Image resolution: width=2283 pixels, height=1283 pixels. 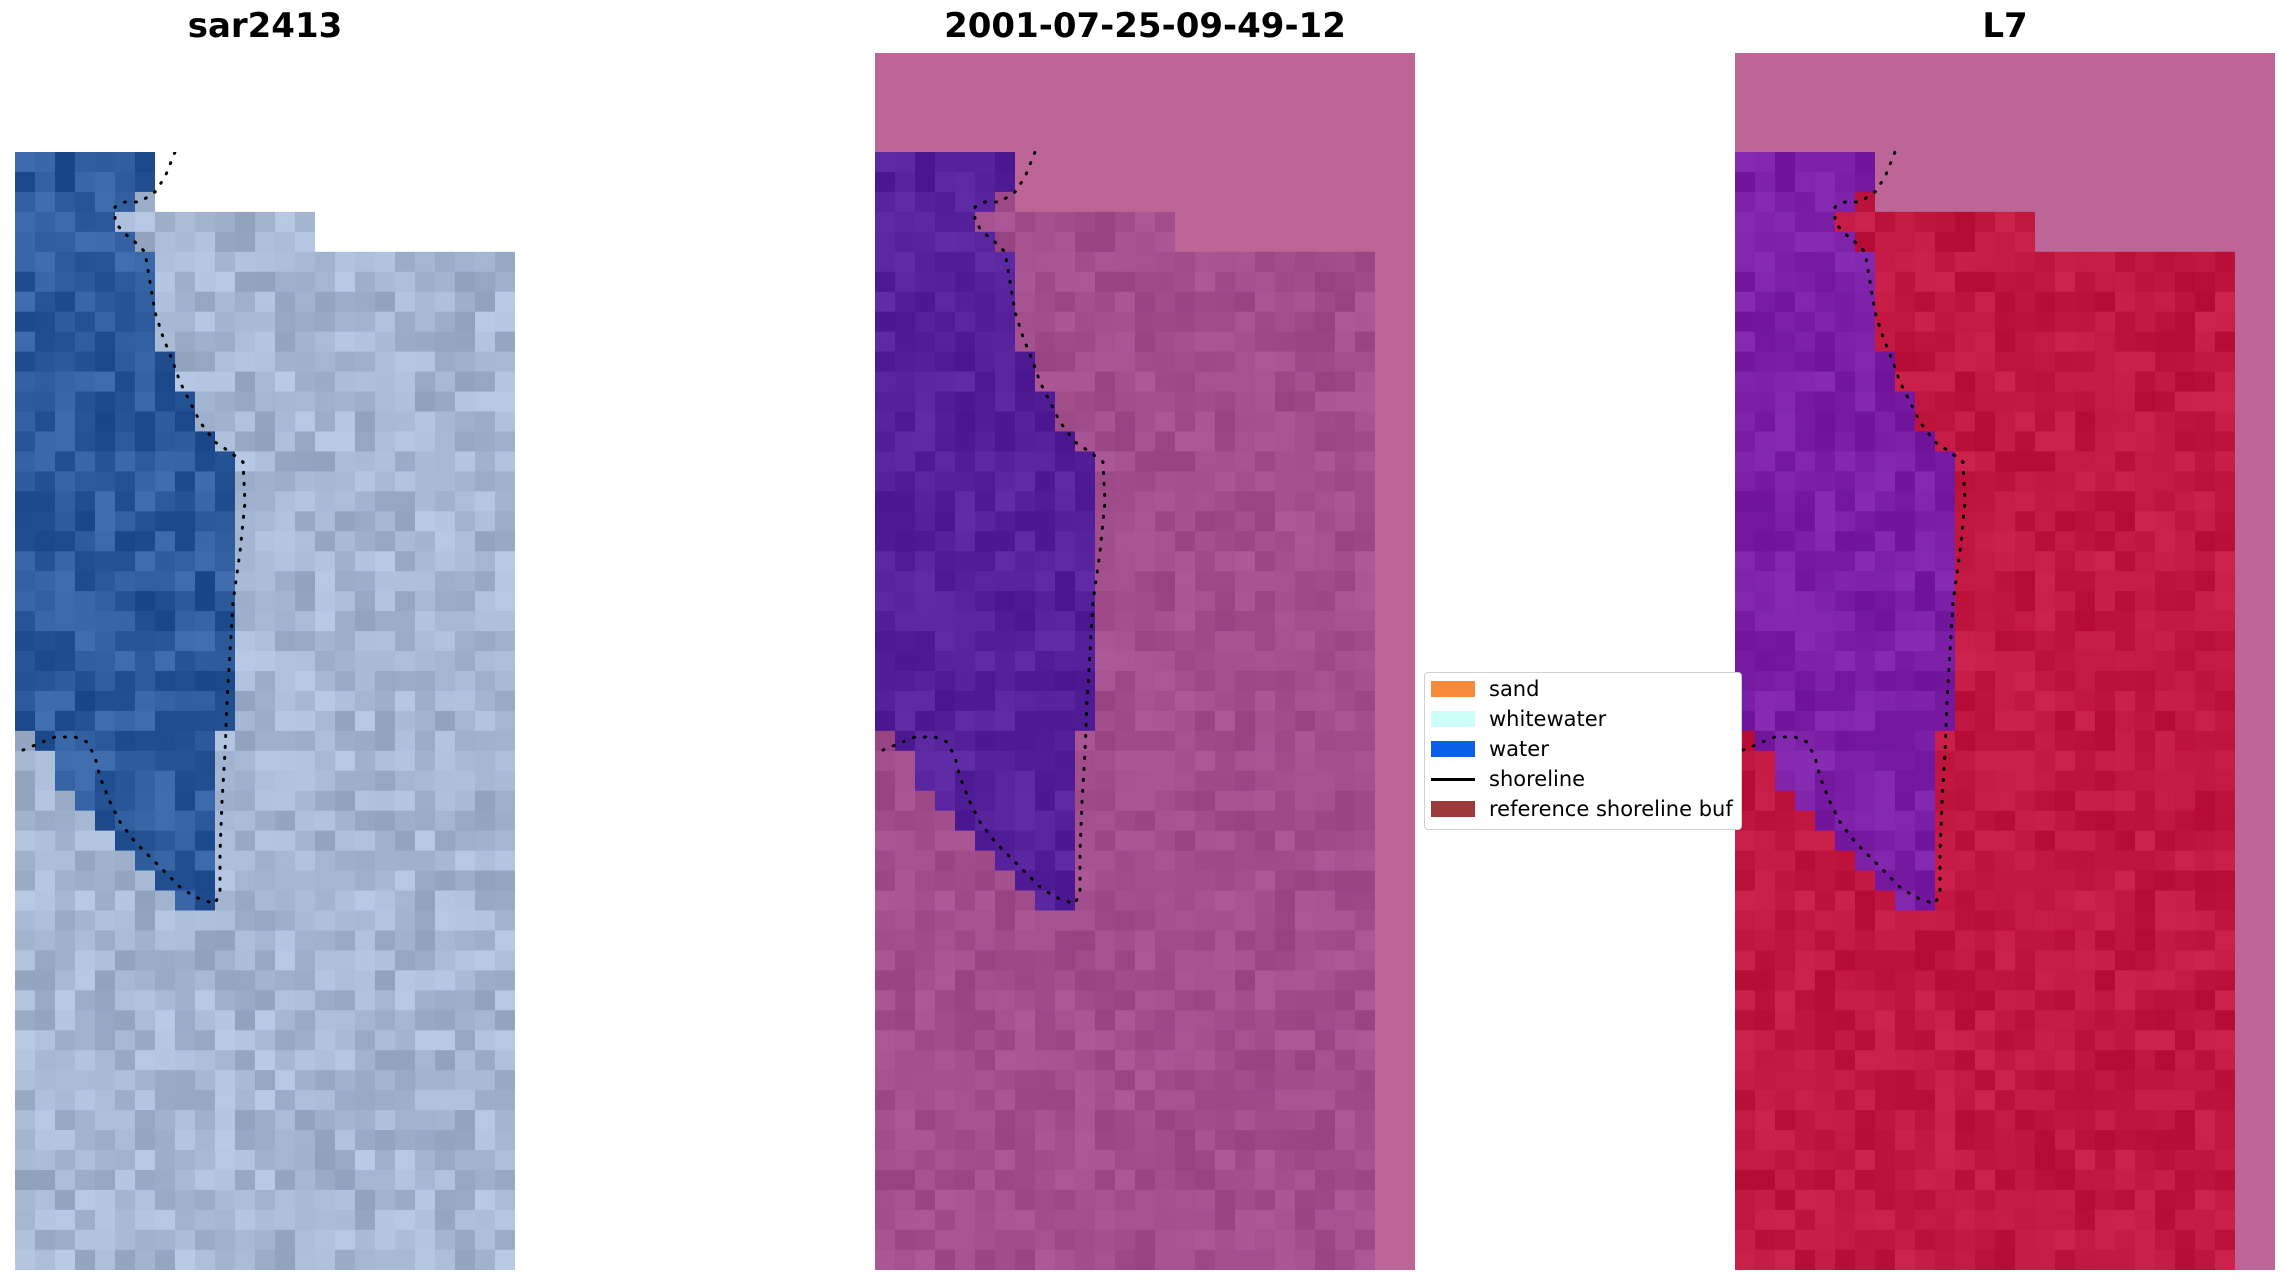 I want to click on panel-title-index: L7, so click(x=2005, y=26).